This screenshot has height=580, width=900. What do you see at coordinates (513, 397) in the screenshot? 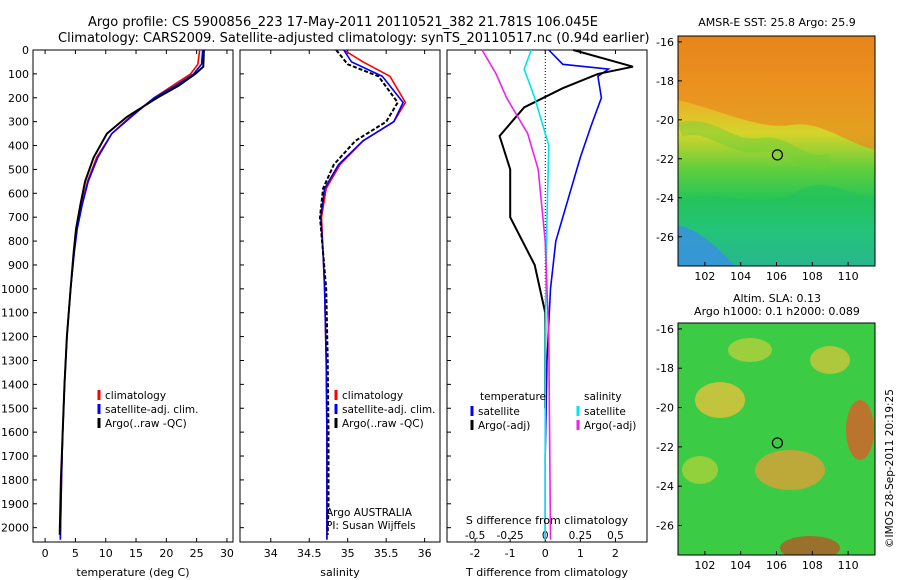
I see `difference-legend-title-0: temperature` at bounding box center [513, 397].